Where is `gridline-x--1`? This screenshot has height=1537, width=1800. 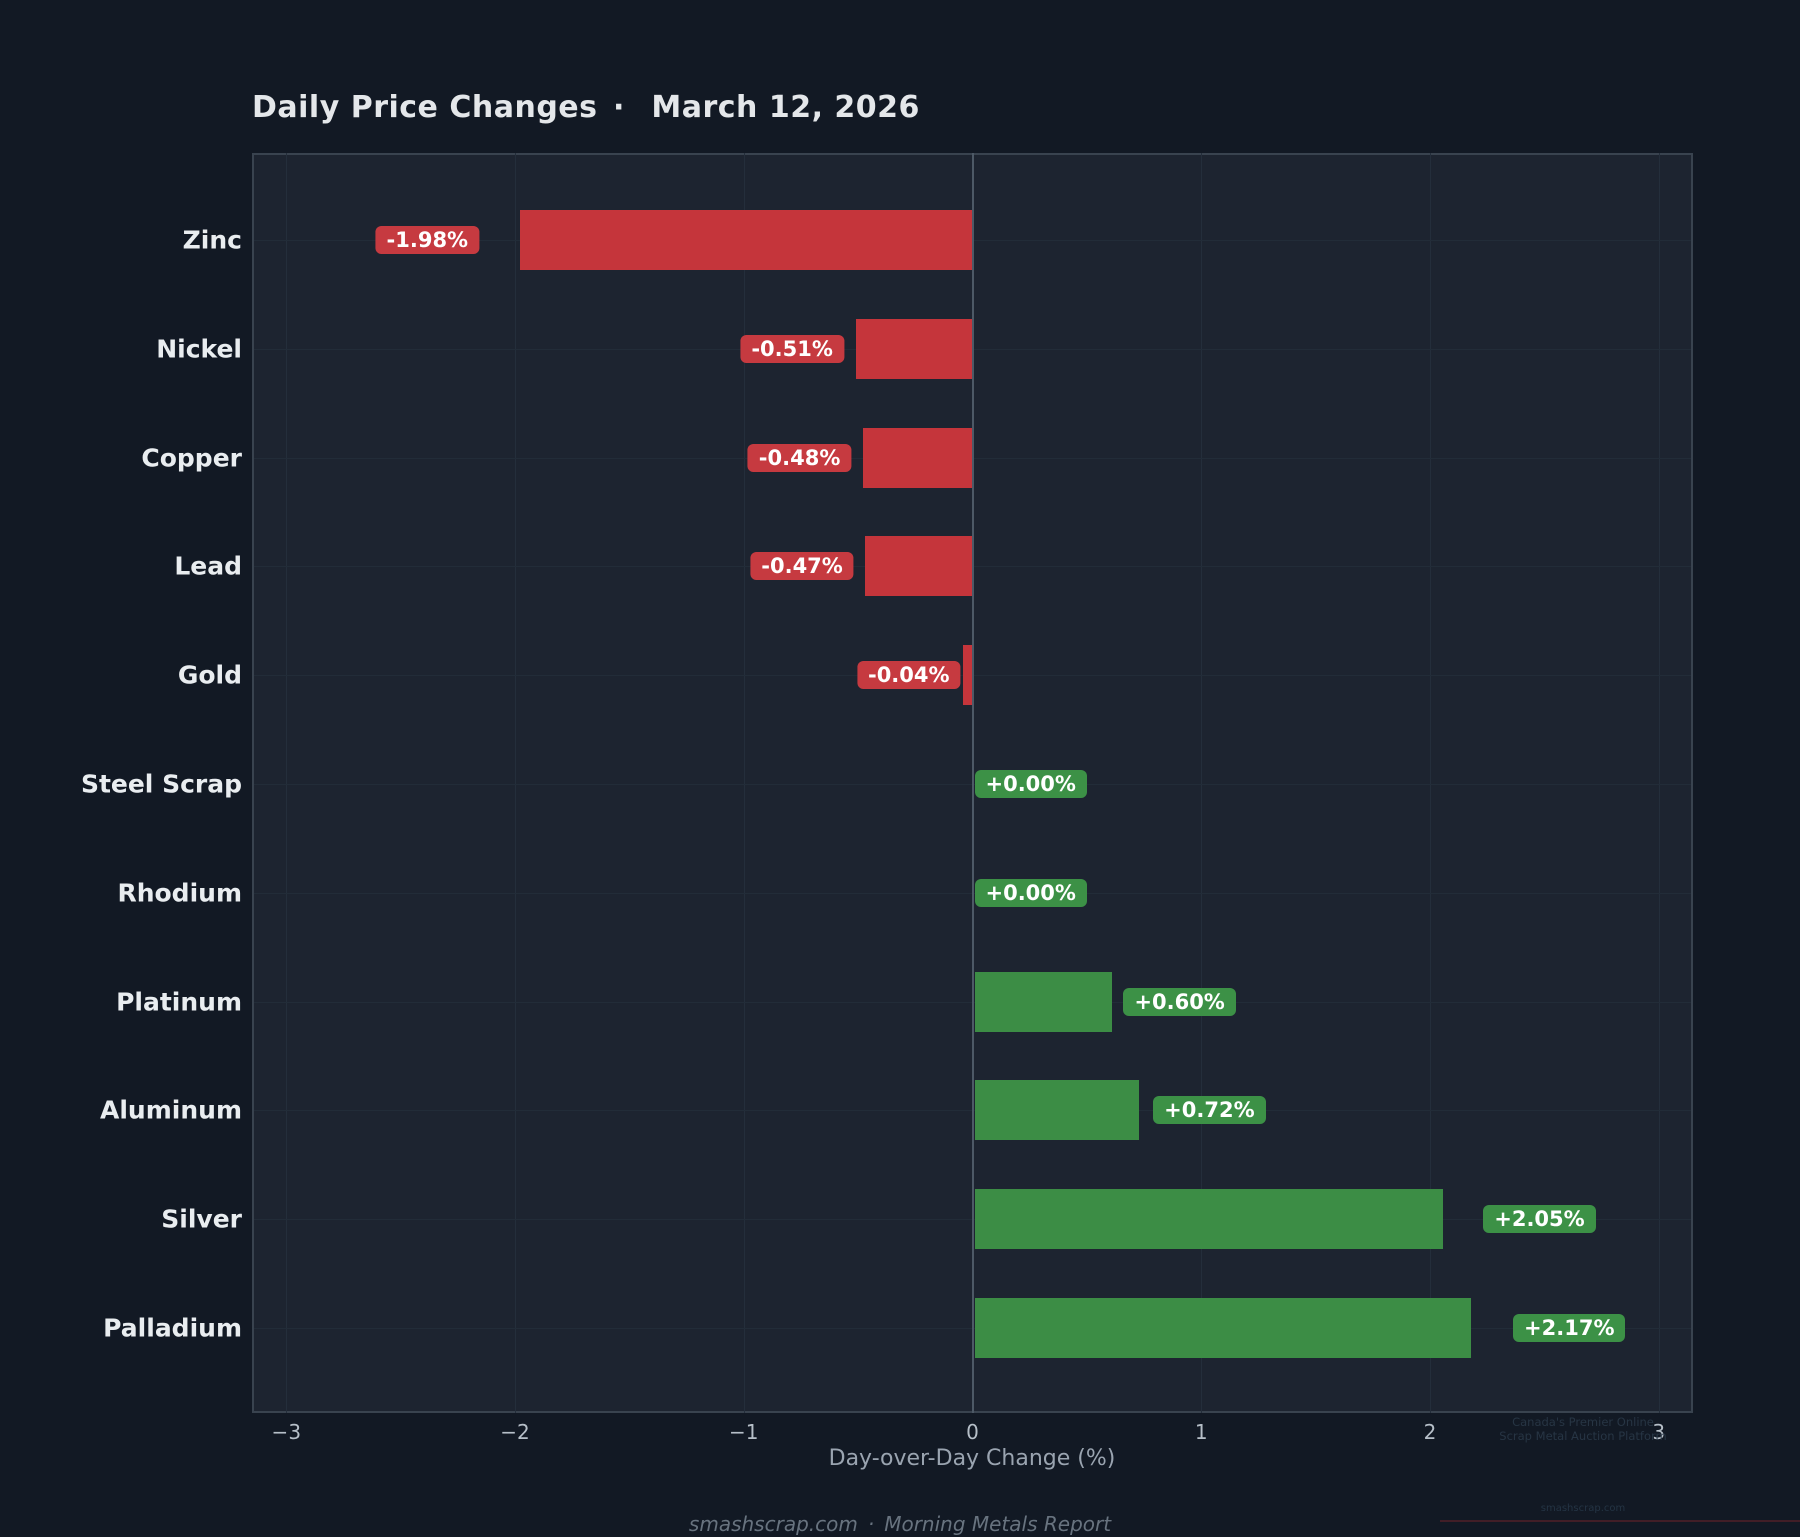 gridline-x--1 is located at coordinates (744, 783).